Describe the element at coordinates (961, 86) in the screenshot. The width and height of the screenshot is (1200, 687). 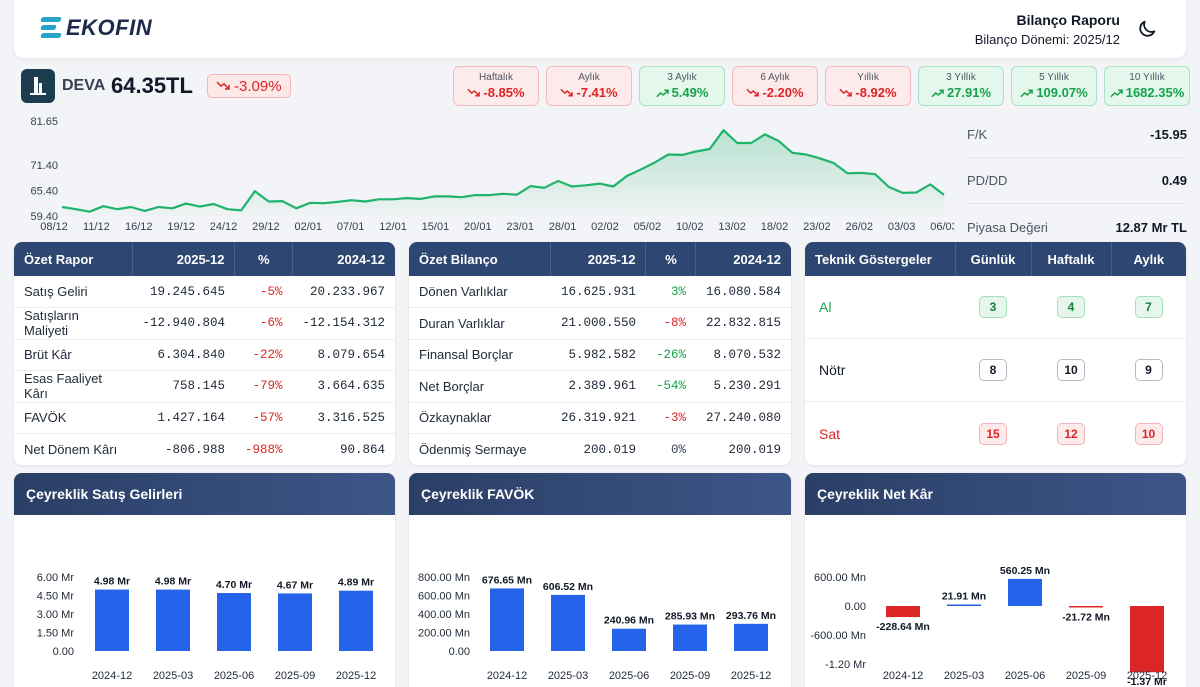
I see `period-badge: 3 Yıllık 27.91%` at that location.